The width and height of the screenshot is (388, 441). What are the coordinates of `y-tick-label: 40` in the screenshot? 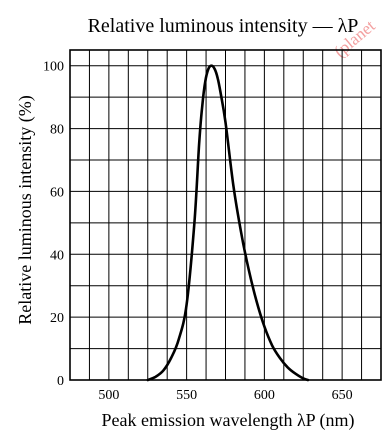 It's located at (57, 255).